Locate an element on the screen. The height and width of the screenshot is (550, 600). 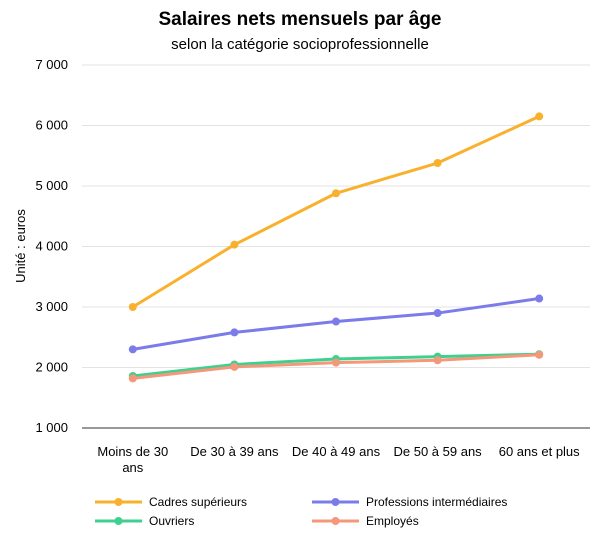
x-tick-label: De 40 à 49 ans is located at coordinates (336, 451).